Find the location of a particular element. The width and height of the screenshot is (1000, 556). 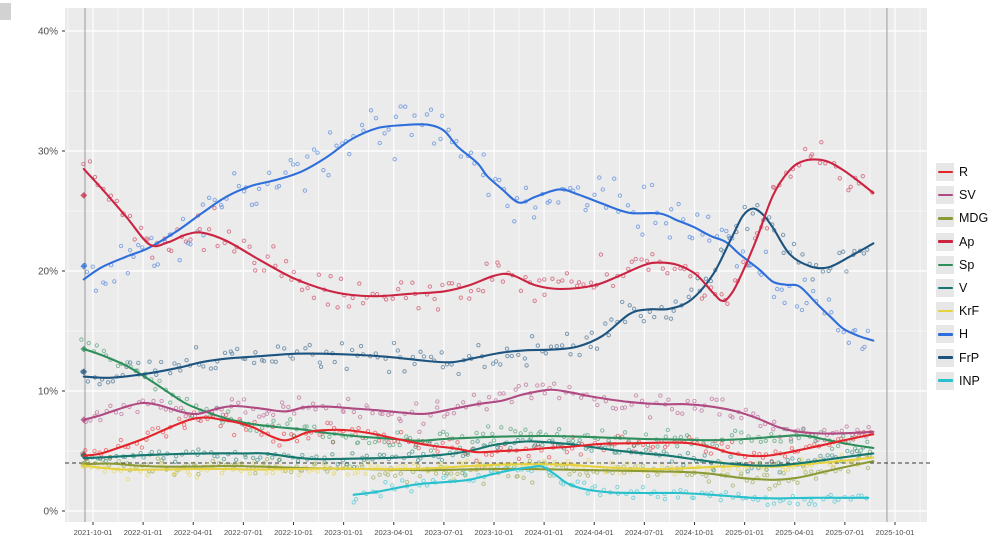

legend-key-Ap is located at coordinates (945, 241).